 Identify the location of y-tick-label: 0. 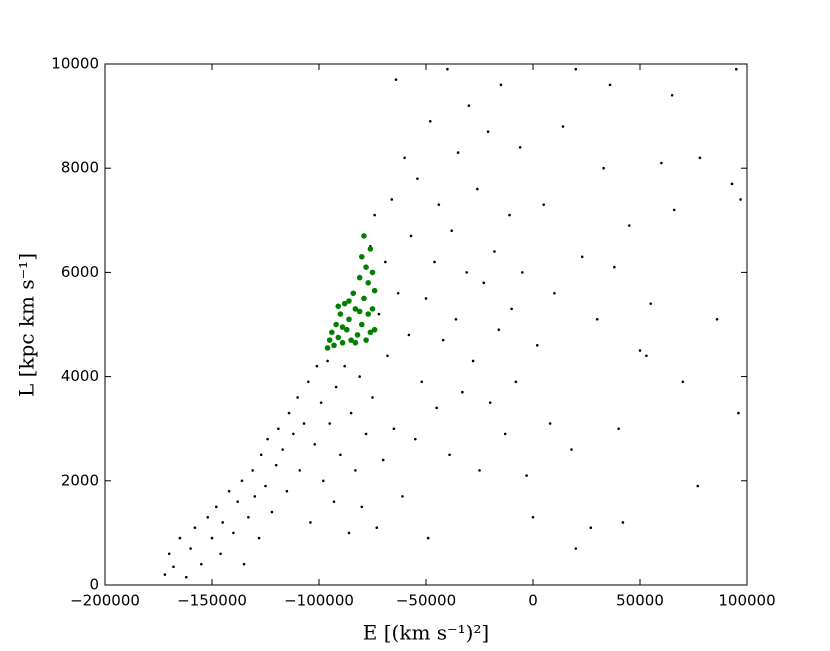
(94, 585).